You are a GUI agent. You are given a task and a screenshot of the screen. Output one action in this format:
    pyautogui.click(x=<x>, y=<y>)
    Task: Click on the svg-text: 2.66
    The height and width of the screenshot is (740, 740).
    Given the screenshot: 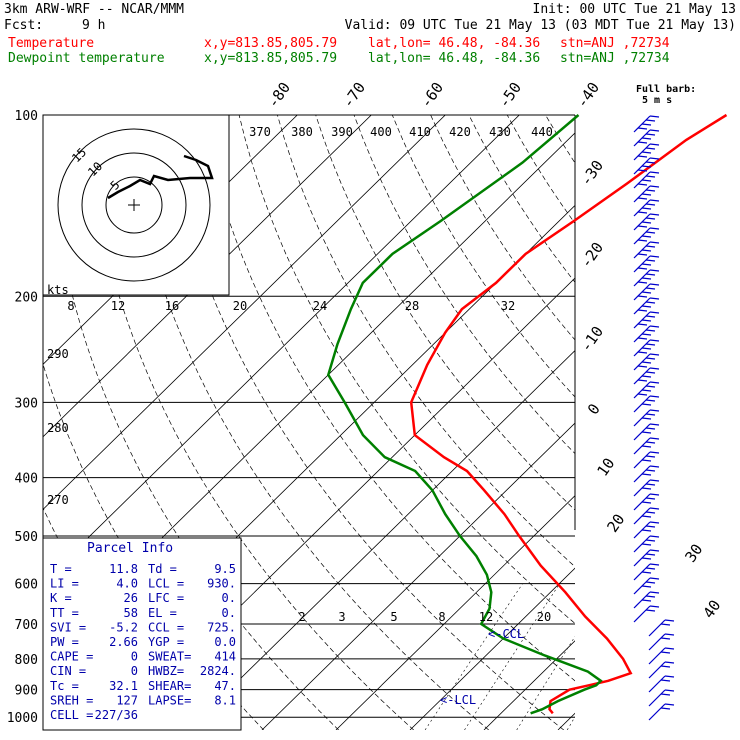 What is the action you would take?
    pyautogui.click(x=123, y=642)
    